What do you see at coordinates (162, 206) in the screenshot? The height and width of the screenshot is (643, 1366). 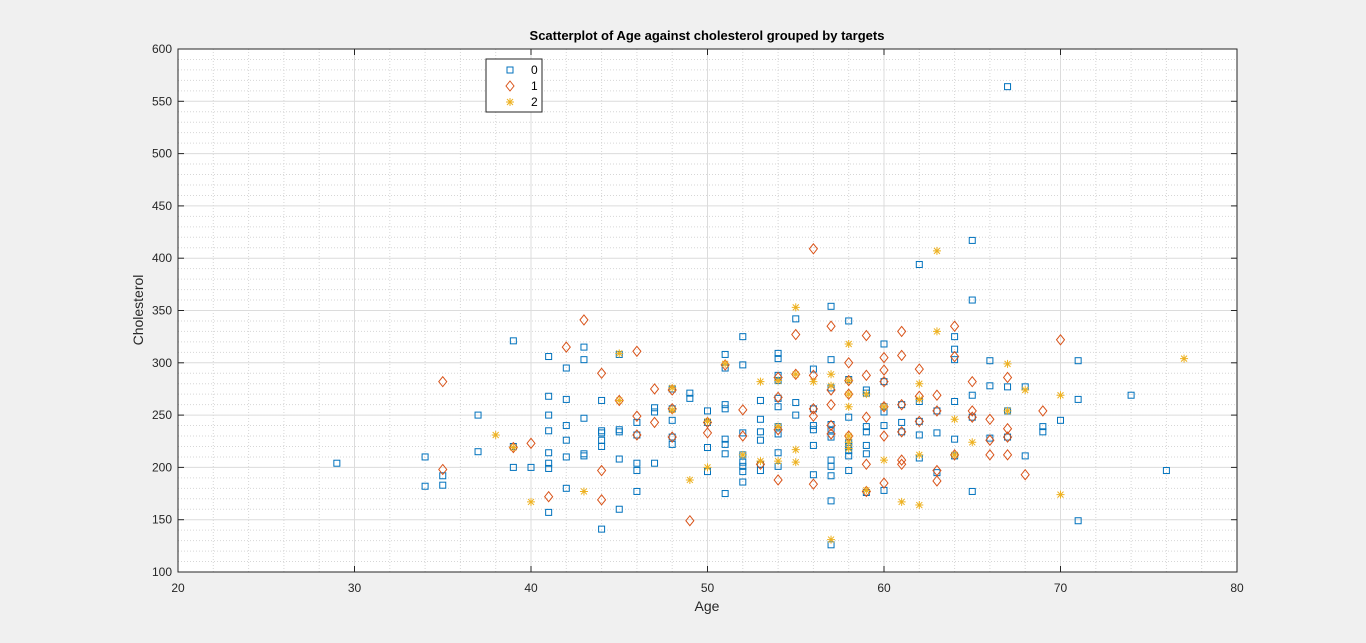 I see `y-tick-label: 450` at bounding box center [162, 206].